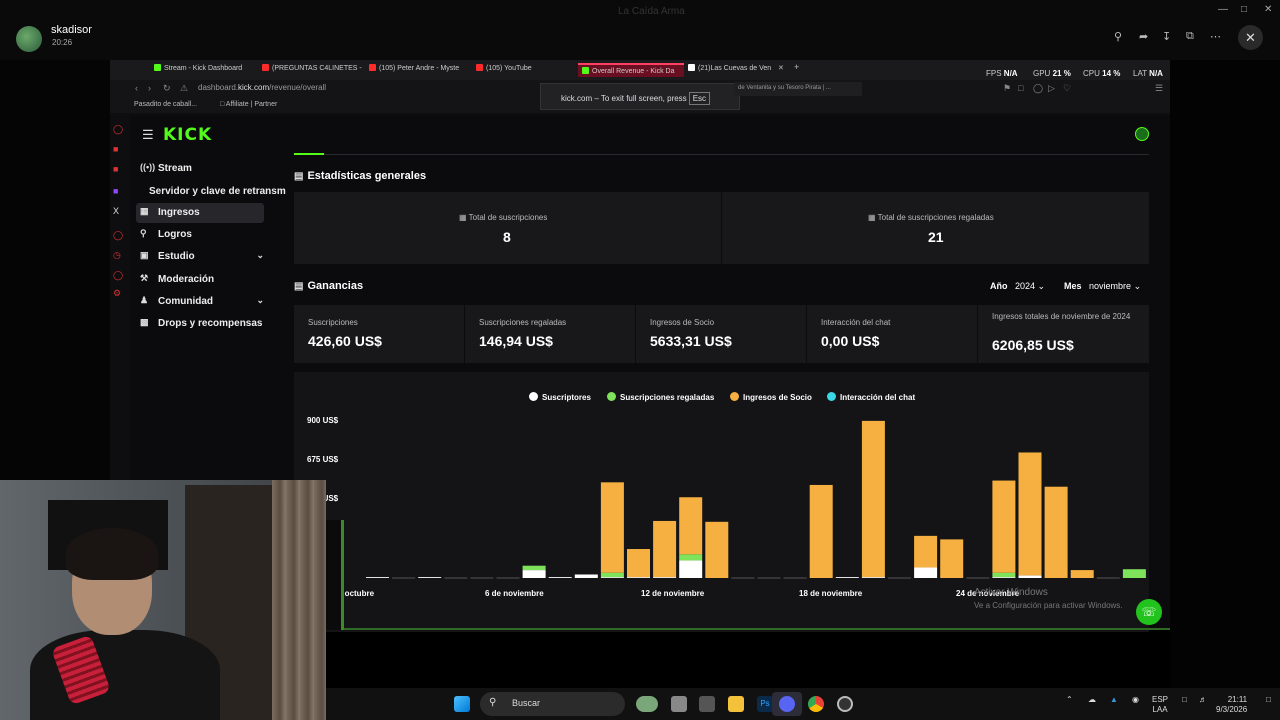 This screenshot has width=1280, height=720. What do you see at coordinates (29, 39) in the screenshot?
I see `user-avatar` at bounding box center [29, 39].